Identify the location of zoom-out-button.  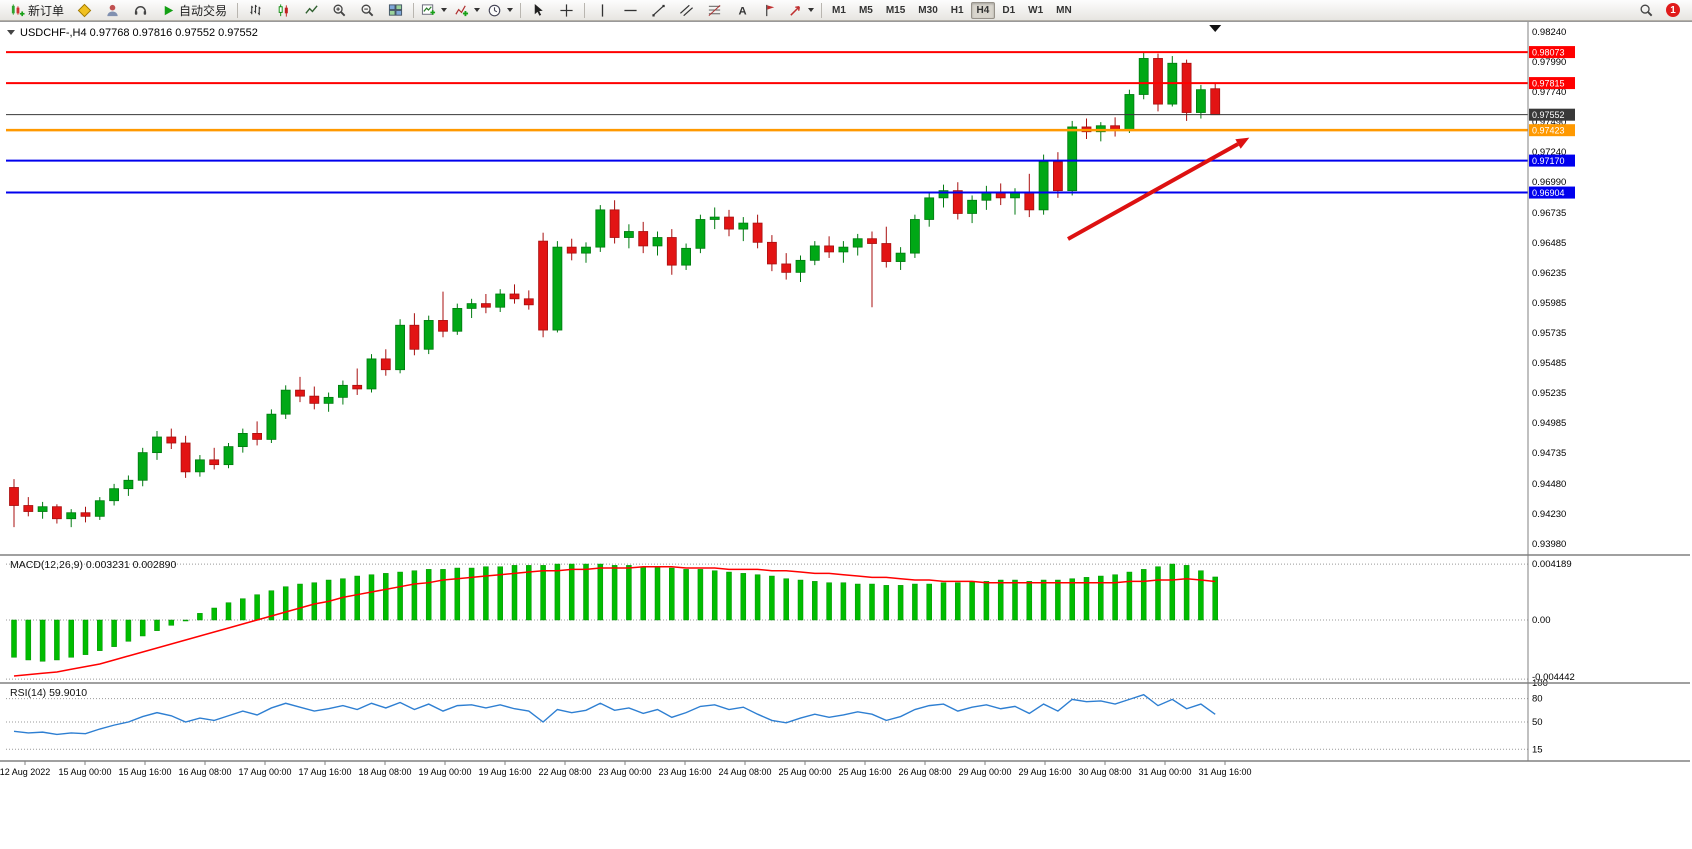
(367, 10).